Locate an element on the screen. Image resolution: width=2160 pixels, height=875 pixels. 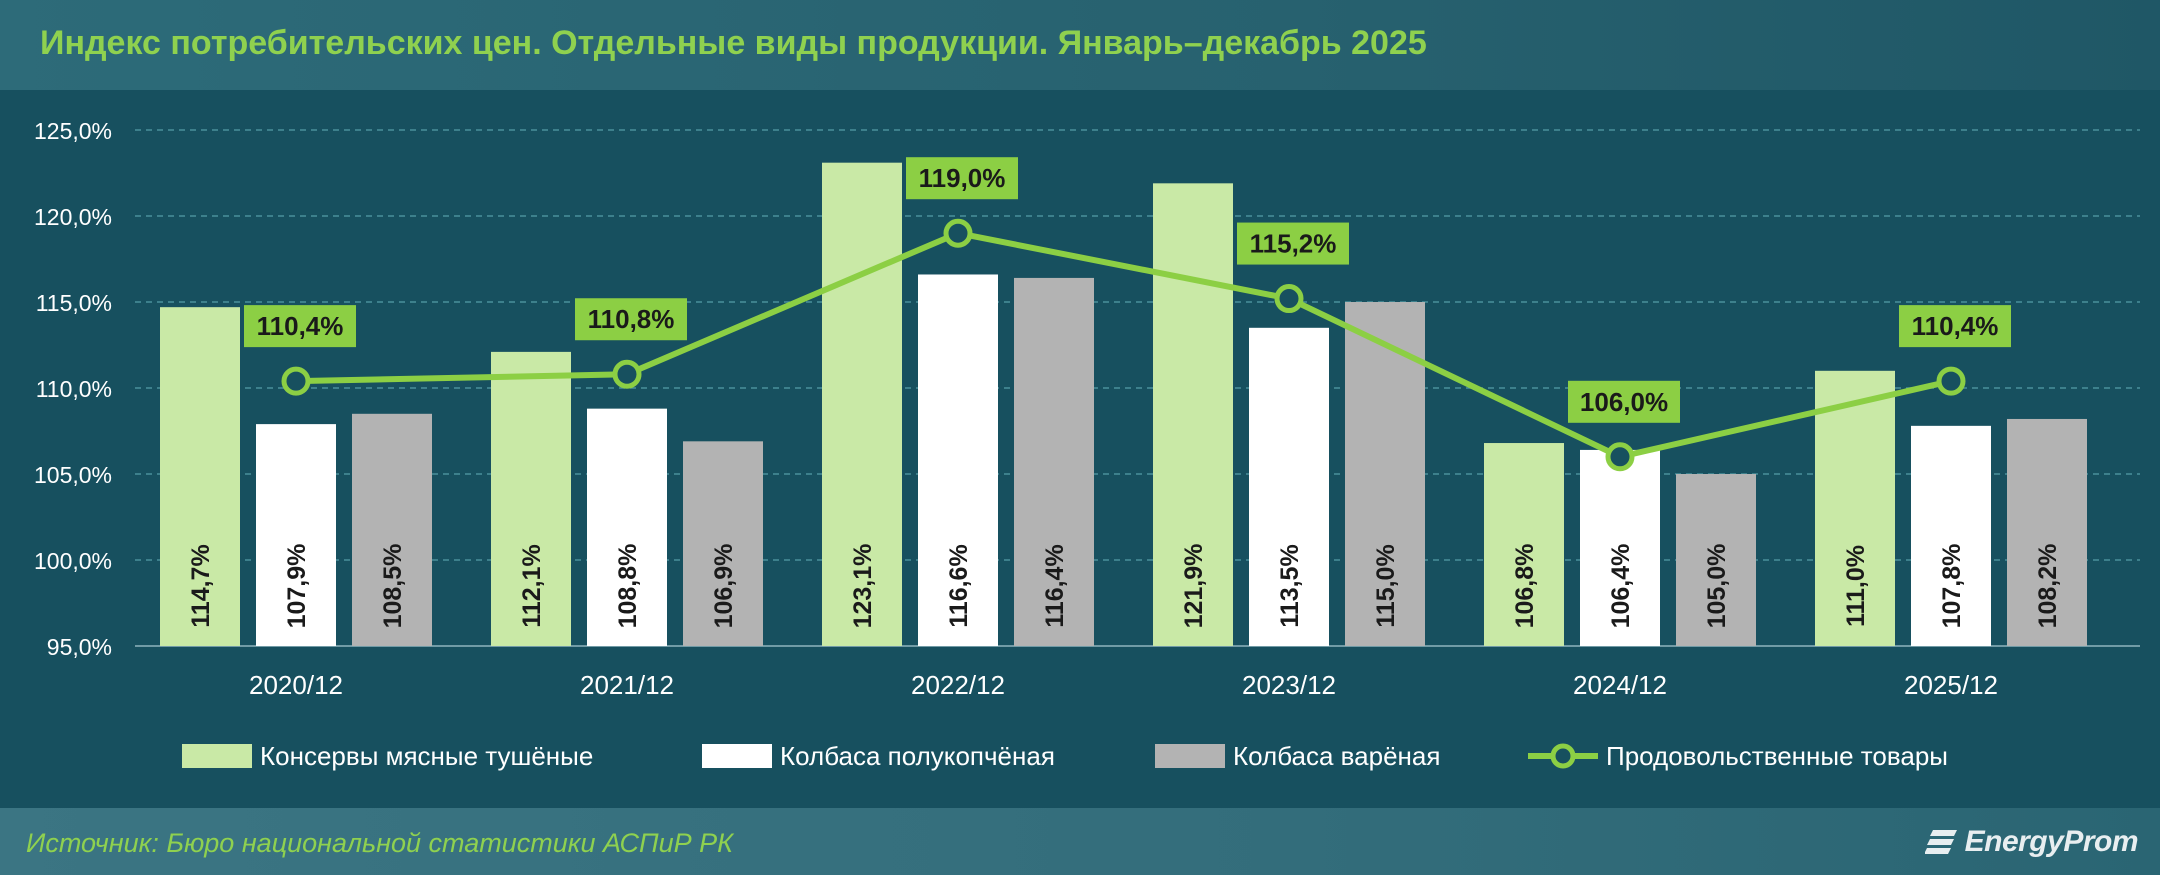
bar-value-label: 113,5% is located at coordinates (1290, 585).